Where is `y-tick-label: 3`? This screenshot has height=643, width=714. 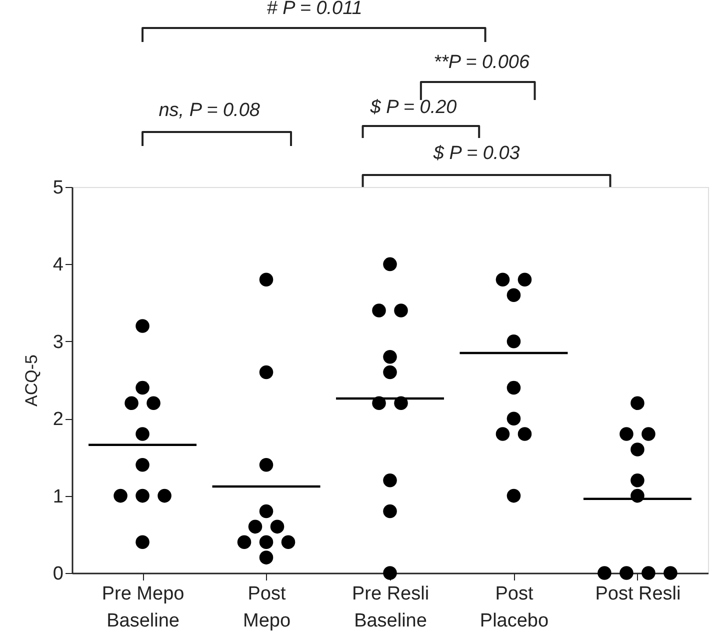
y-tick-label: 3 is located at coordinates (58, 342).